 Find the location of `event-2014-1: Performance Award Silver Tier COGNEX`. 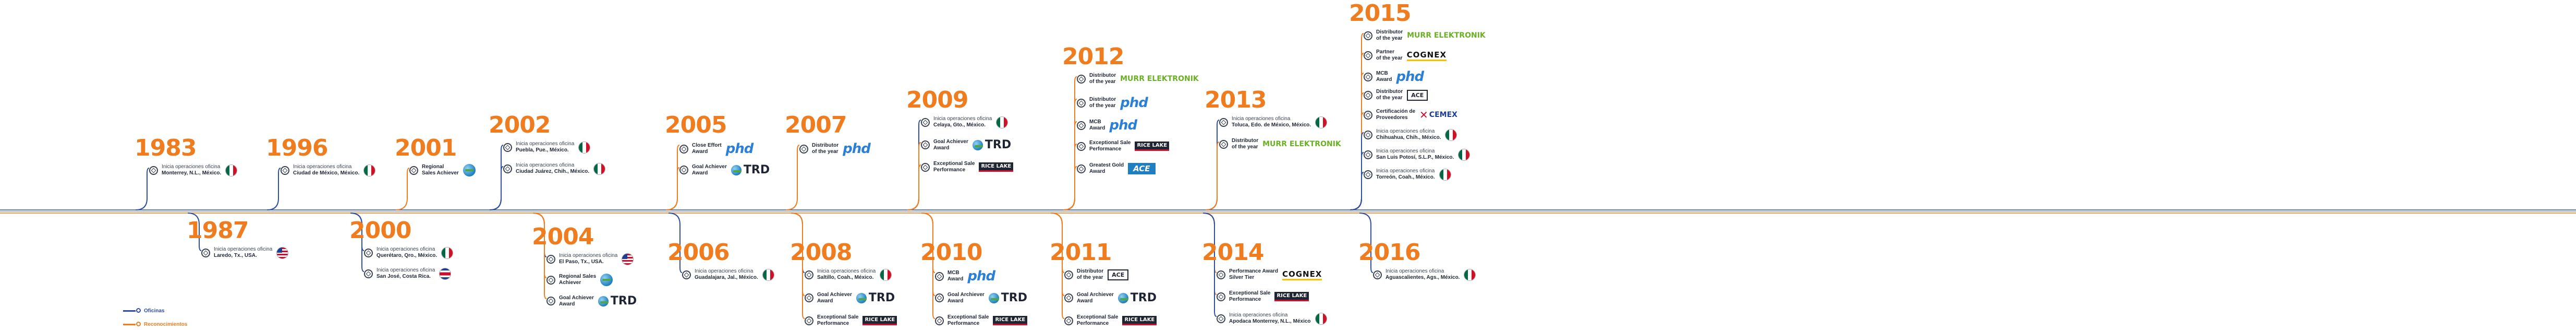

event-2014-1: Performance Award Silver Tier COGNEX is located at coordinates (1269, 274).